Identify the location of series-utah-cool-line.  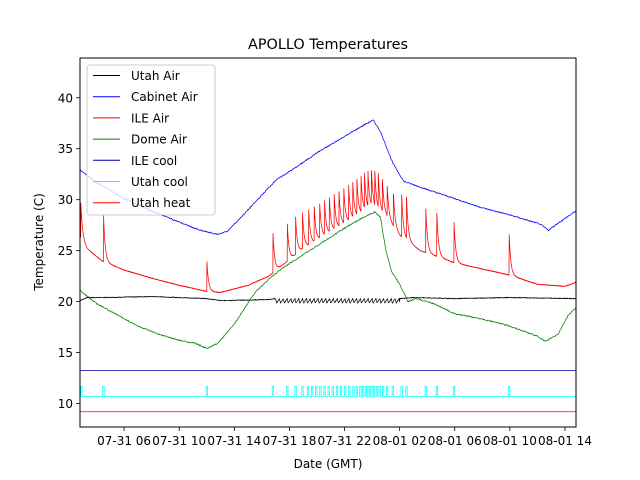
(328, 391).